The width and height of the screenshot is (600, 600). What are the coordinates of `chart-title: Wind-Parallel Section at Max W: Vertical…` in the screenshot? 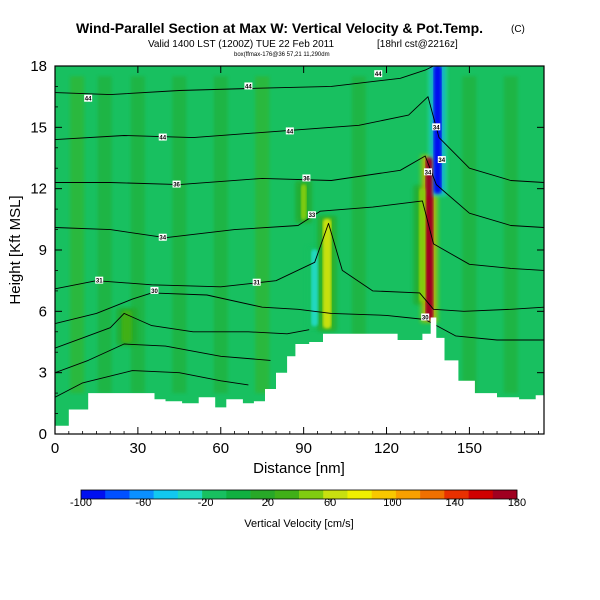 It's located at (279, 28).